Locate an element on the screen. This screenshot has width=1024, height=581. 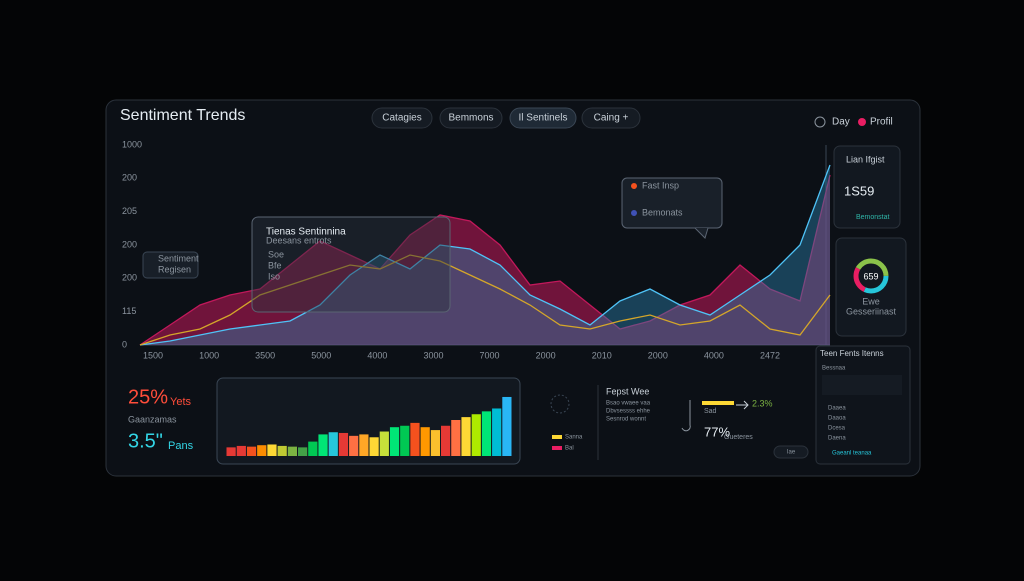
y-tick-label: 1000 is located at coordinates (132, 144).